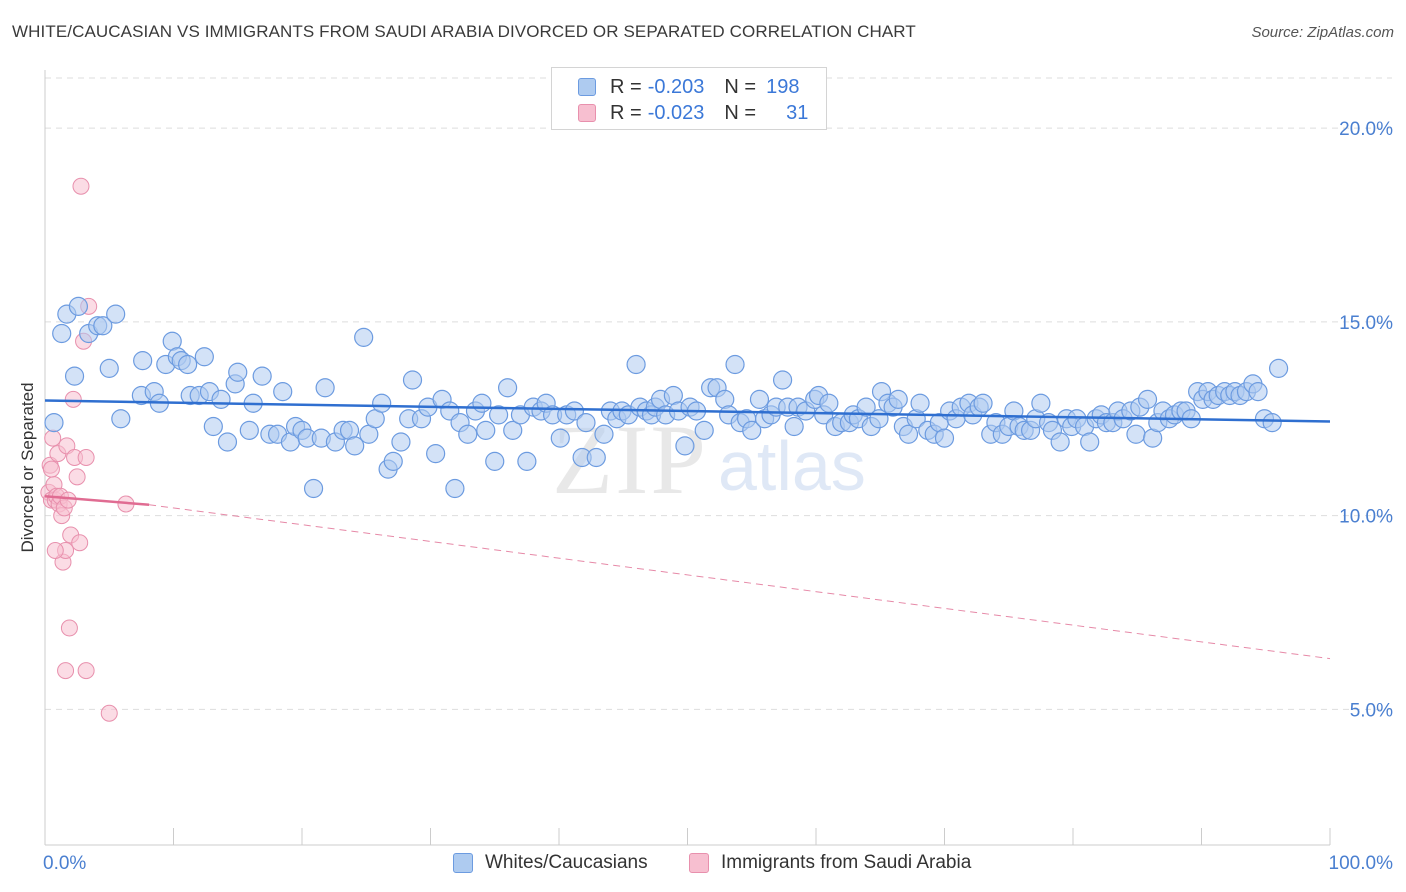 This screenshot has width=1406, height=892. Describe the element at coordinates (97, 501) in the screenshot. I see `trend-line-saudi` at that location.